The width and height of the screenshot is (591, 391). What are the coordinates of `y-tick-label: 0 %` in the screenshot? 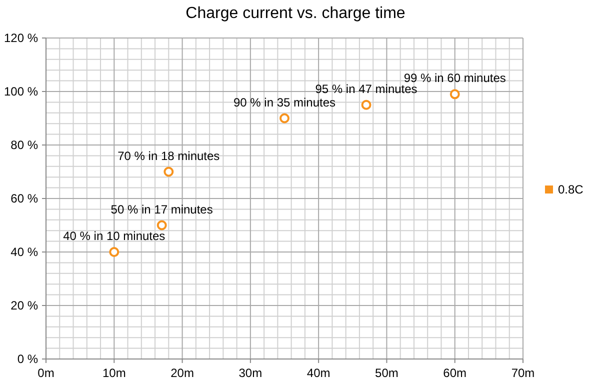 It's located at (27, 359).